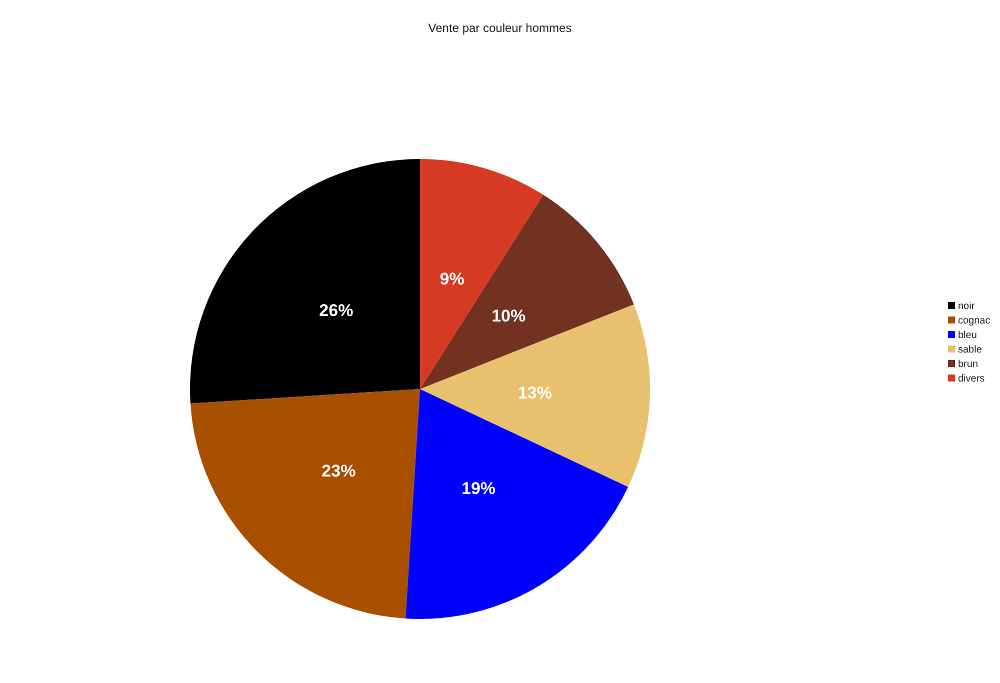 The image size is (1000, 683). What do you see at coordinates (535, 393) in the screenshot?
I see `data-label: 13%` at bounding box center [535, 393].